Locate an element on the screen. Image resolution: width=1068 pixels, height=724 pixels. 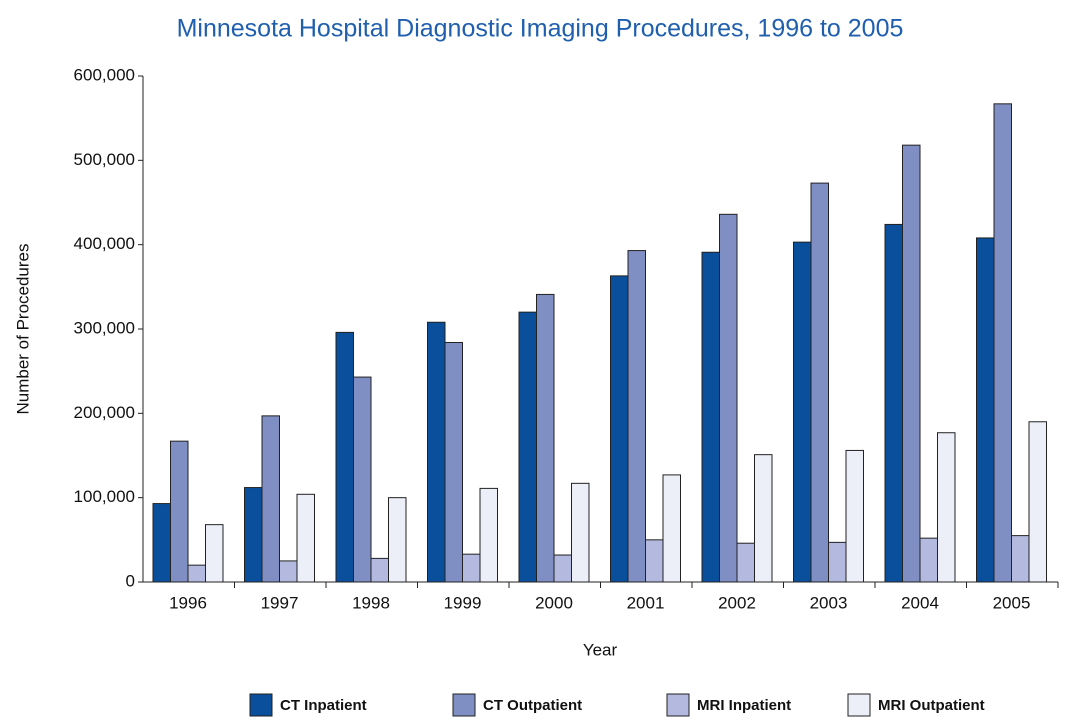
x-tick-label: 2001 is located at coordinates (646, 602).